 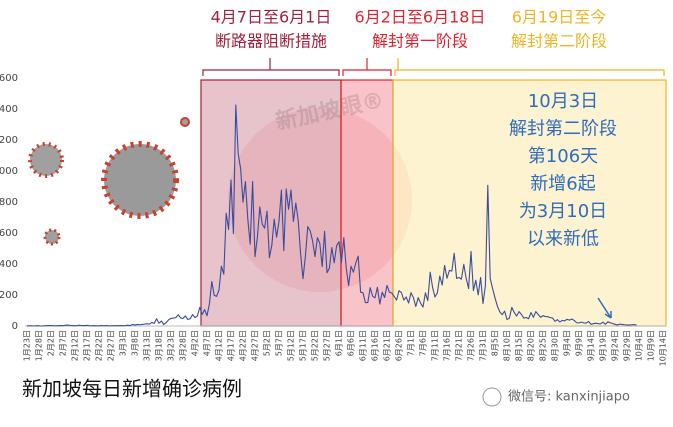 I want to click on y-tick-label: 1600, so click(x=9, y=78).